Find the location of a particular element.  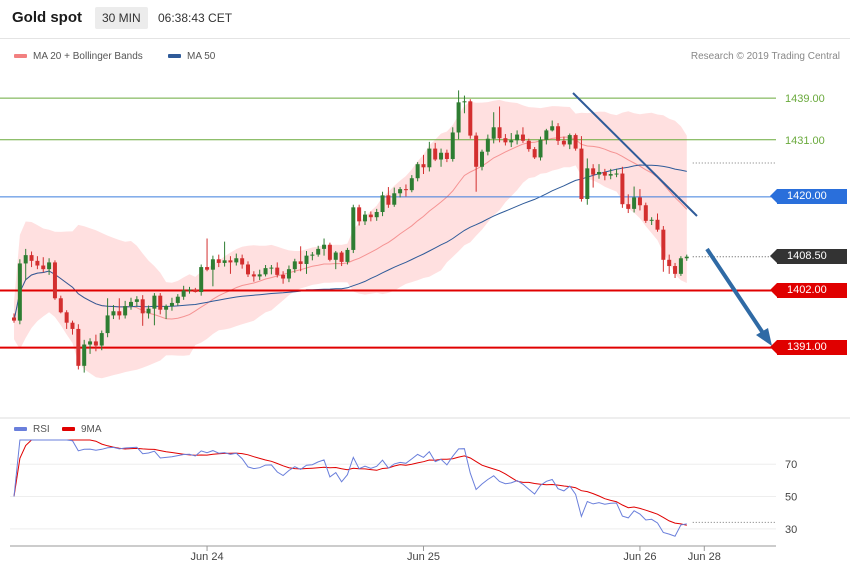

price-badge-1391-00: 1391.00 is located at coordinates (808, 348).